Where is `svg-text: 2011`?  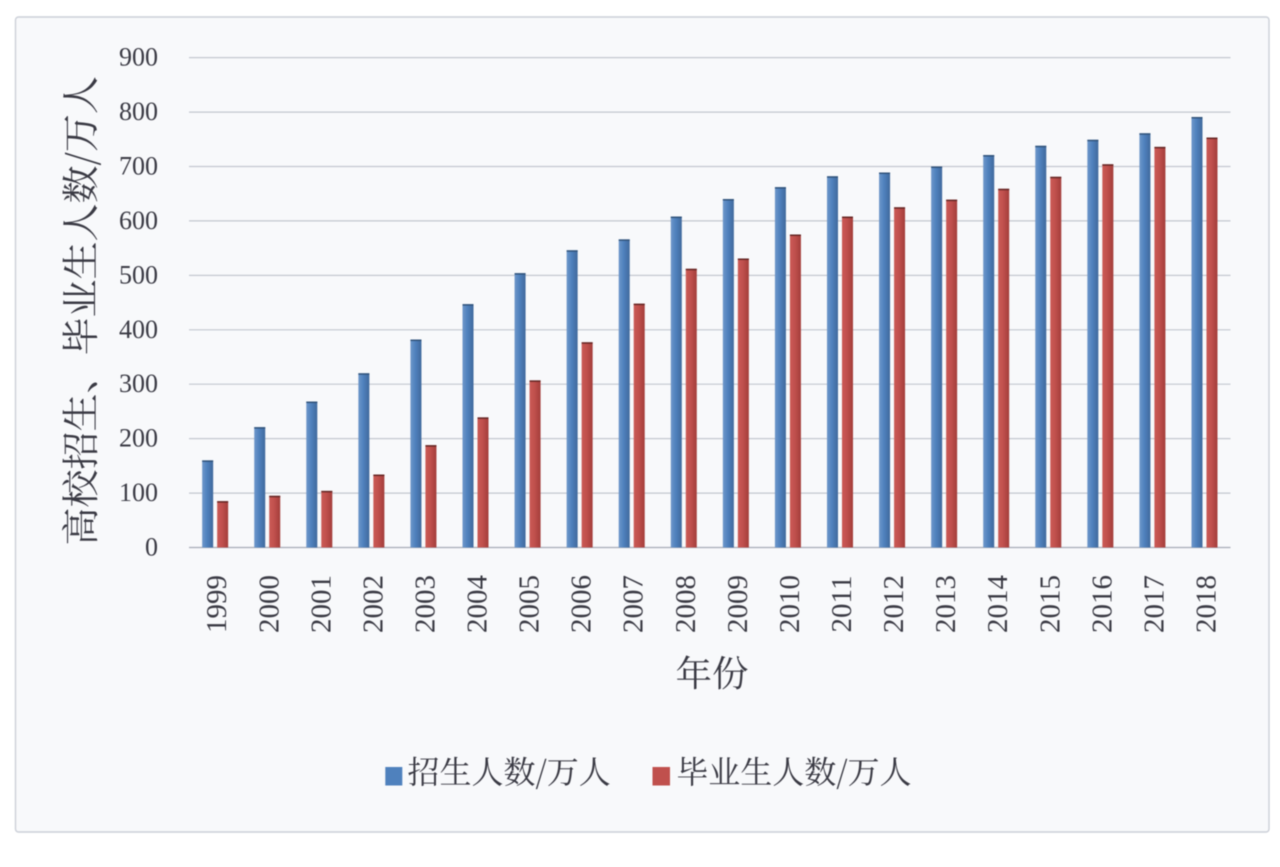
svg-text: 2011 is located at coordinates (842, 604).